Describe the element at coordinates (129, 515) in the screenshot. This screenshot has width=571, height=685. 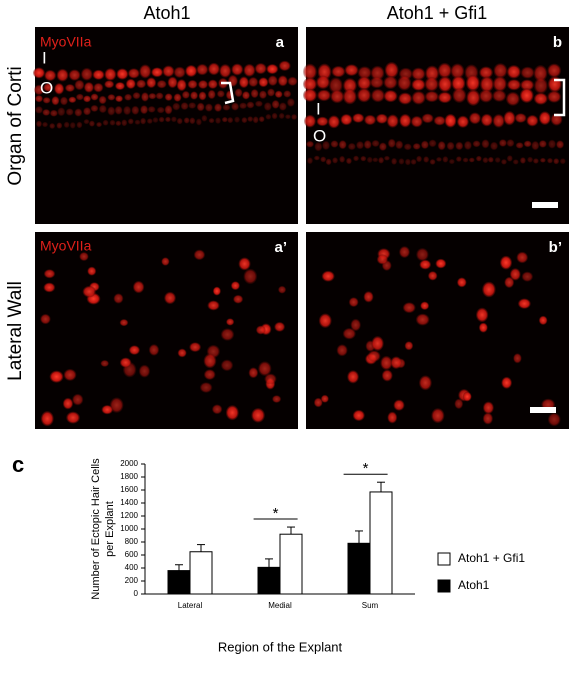
I see `y-tick-label: 1200` at that location.